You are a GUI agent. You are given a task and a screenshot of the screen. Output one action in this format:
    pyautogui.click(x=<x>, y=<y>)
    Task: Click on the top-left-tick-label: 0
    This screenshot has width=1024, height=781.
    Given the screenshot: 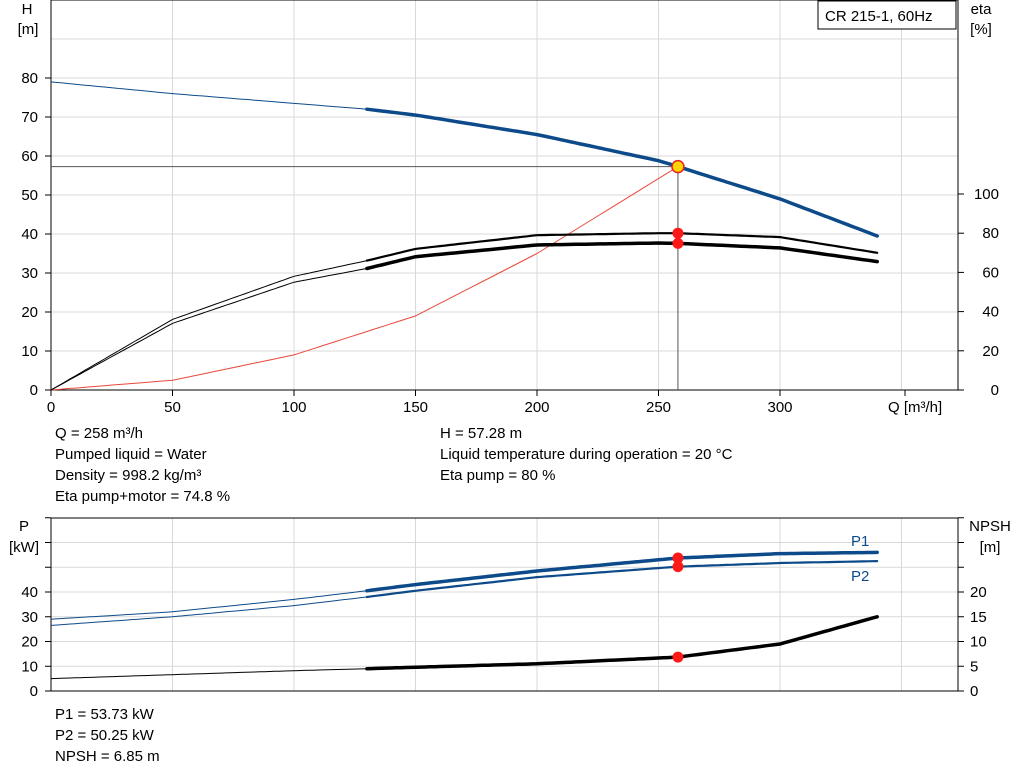 What is the action you would take?
    pyautogui.click(x=34, y=390)
    